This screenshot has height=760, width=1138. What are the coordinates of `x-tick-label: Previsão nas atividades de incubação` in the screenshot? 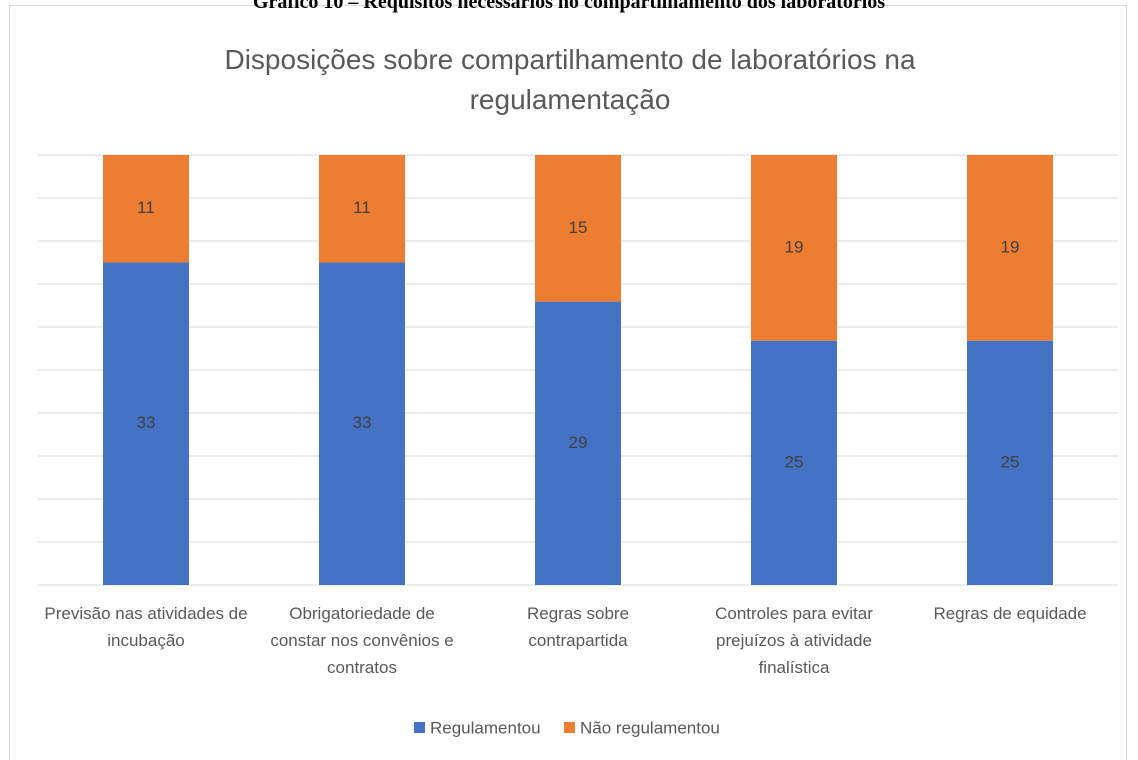 It's located at (146, 627).